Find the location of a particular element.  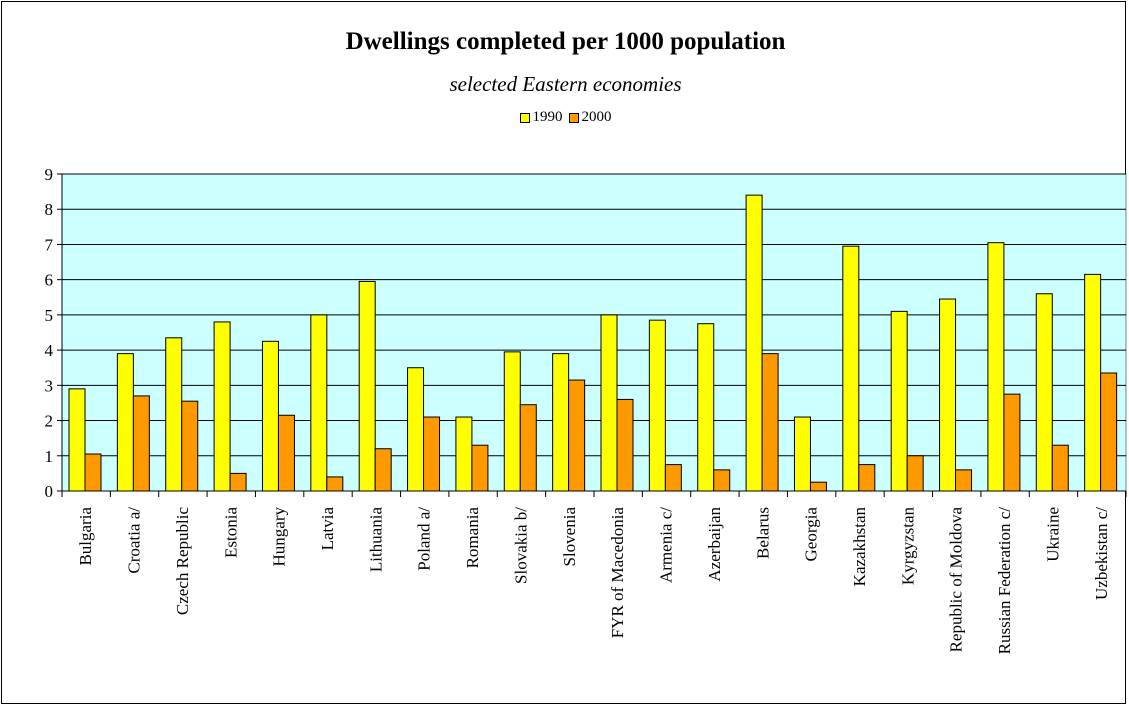

x-tick-label: Uzbekistan c/ is located at coordinates (1101, 553).